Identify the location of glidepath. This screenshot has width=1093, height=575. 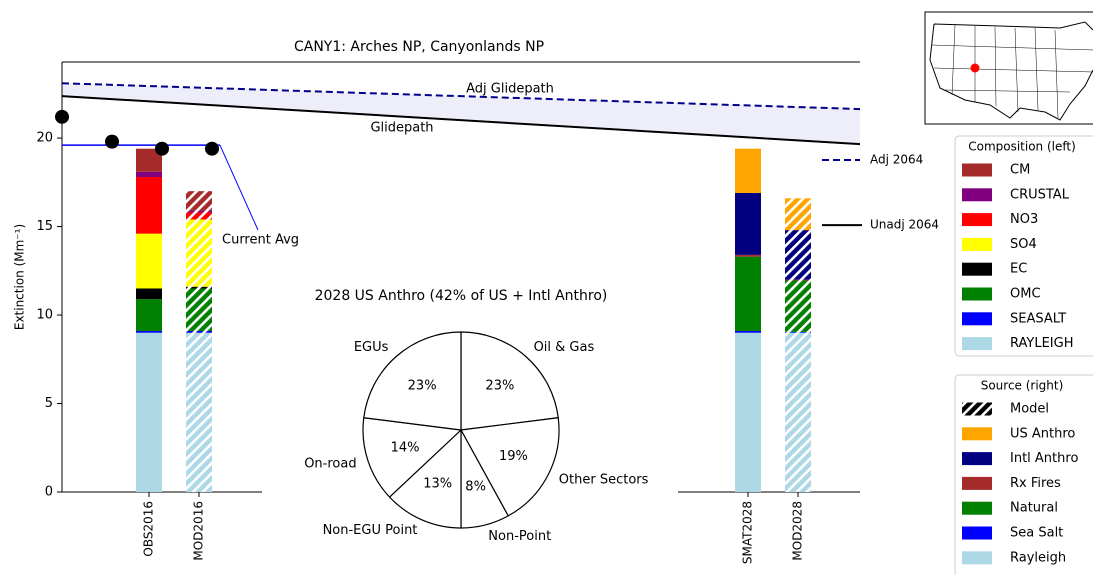
(461, 120).